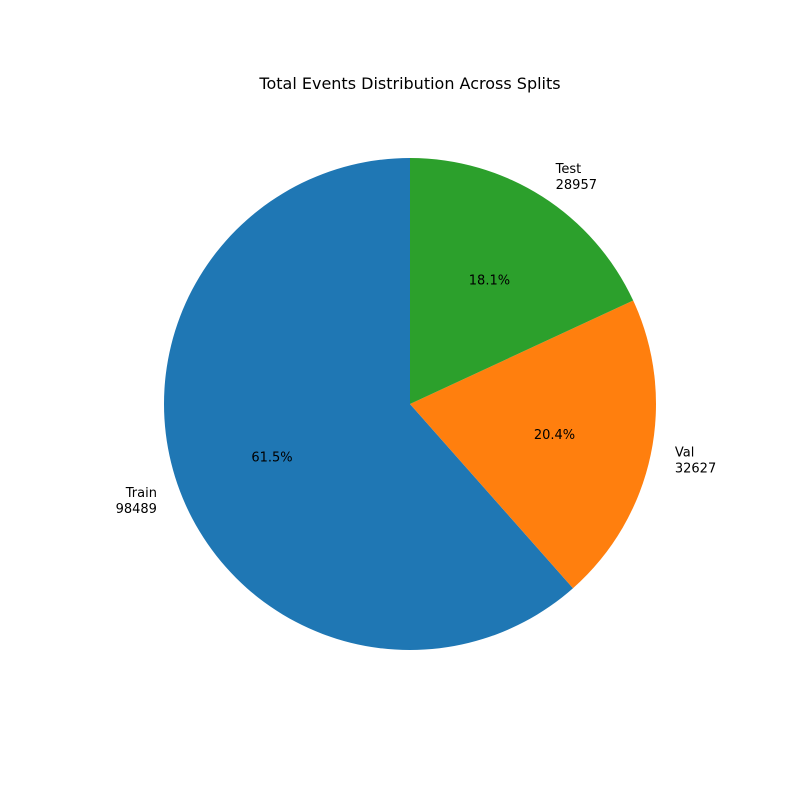  I want to click on pct-label-train: 61.5%, so click(271, 457).